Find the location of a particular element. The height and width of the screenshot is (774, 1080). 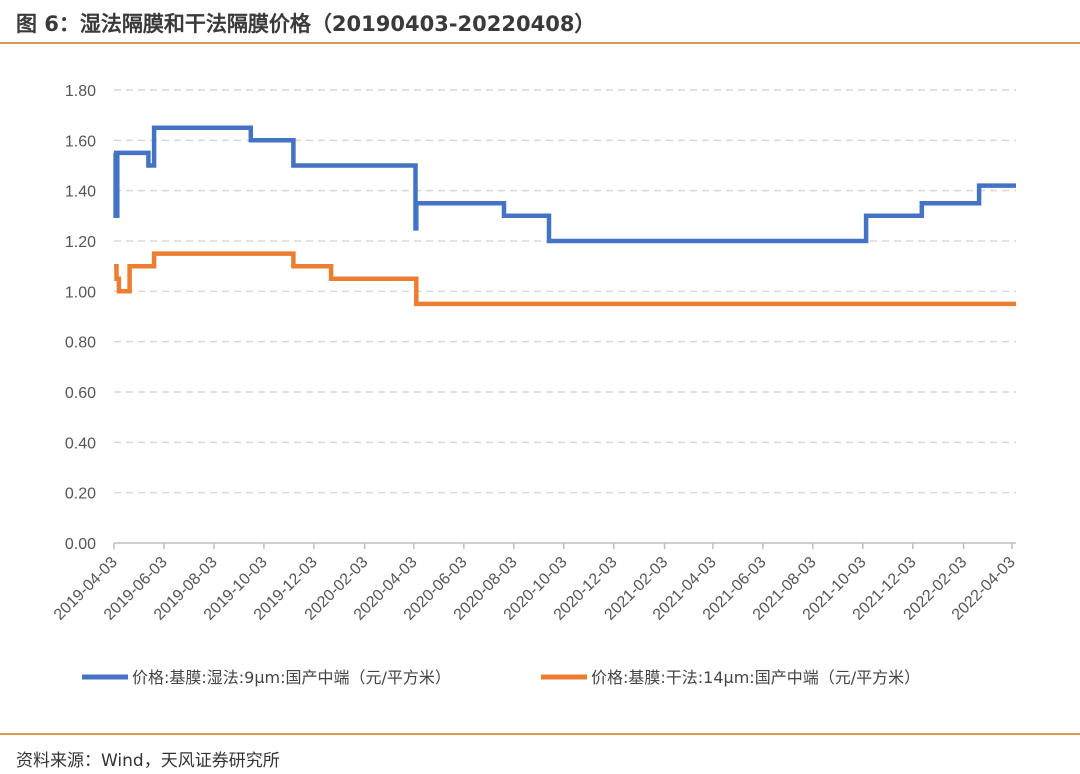

bottom-divider is located at coordinates (540, 734).